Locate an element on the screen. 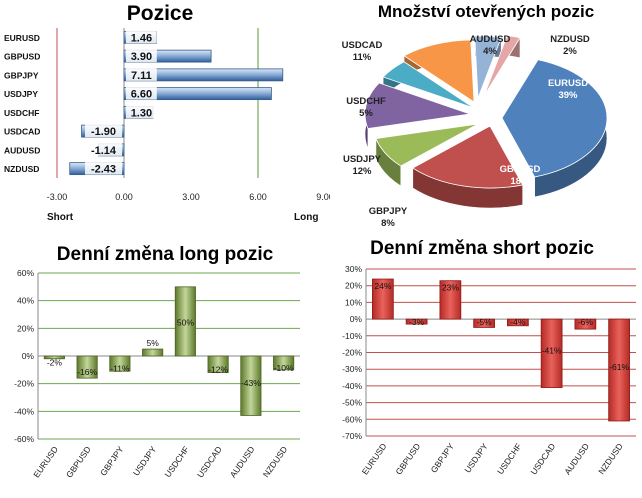  y-tick-label: 10% is located at coordinates (353, 302).